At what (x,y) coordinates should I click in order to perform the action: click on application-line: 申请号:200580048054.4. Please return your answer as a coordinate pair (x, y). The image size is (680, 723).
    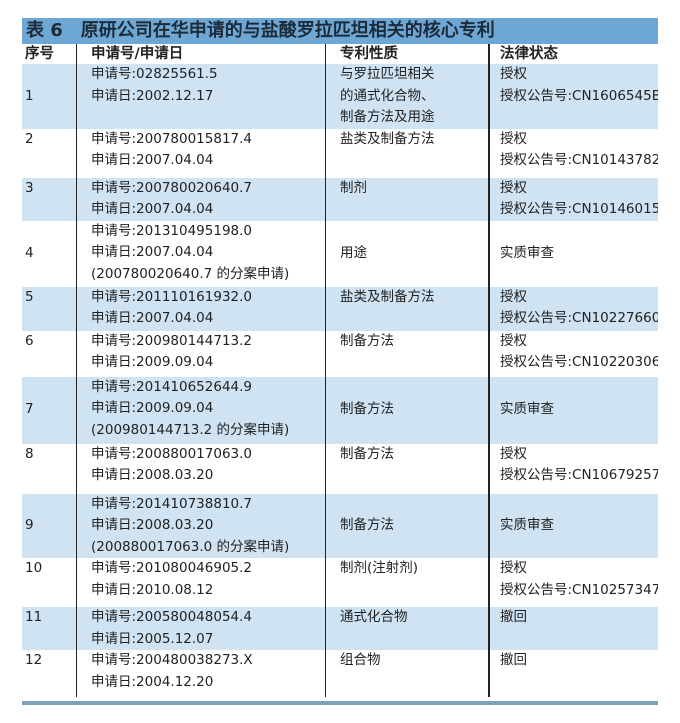
    Looking at the image, I should click on (171, 617).